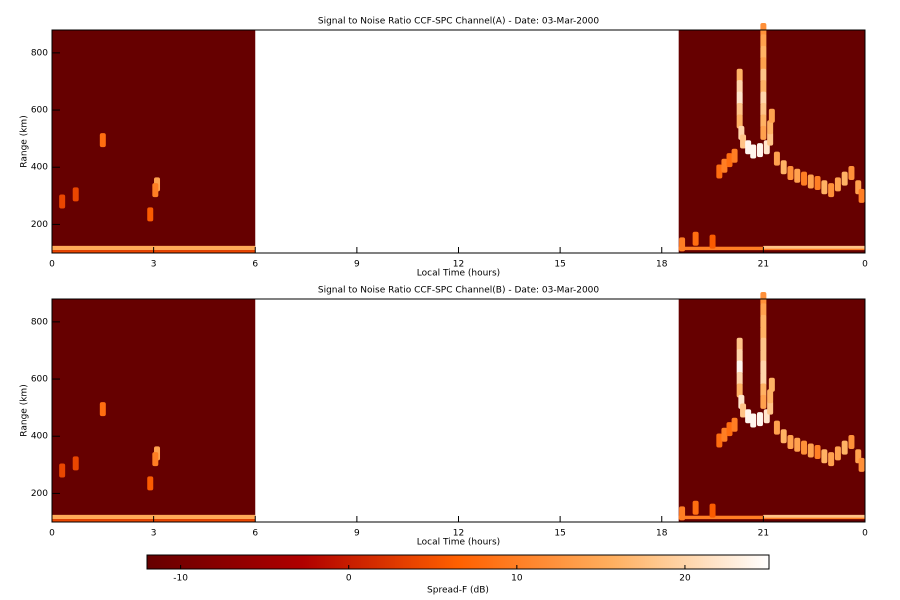 This screenshot has width=900, height=600. I want to click on cell-region, so click(814, 516).